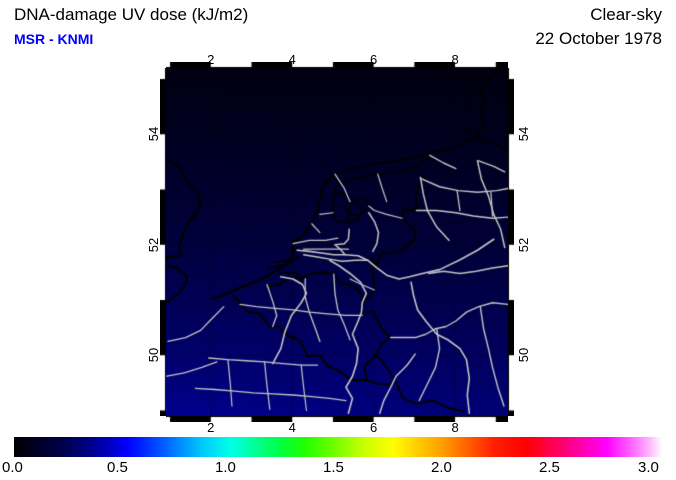  What do you see at coordinates (333, 467) in the screenshot?
I see `colorbar-tick-1.5: 1.5` at bounding box center [333, 467].